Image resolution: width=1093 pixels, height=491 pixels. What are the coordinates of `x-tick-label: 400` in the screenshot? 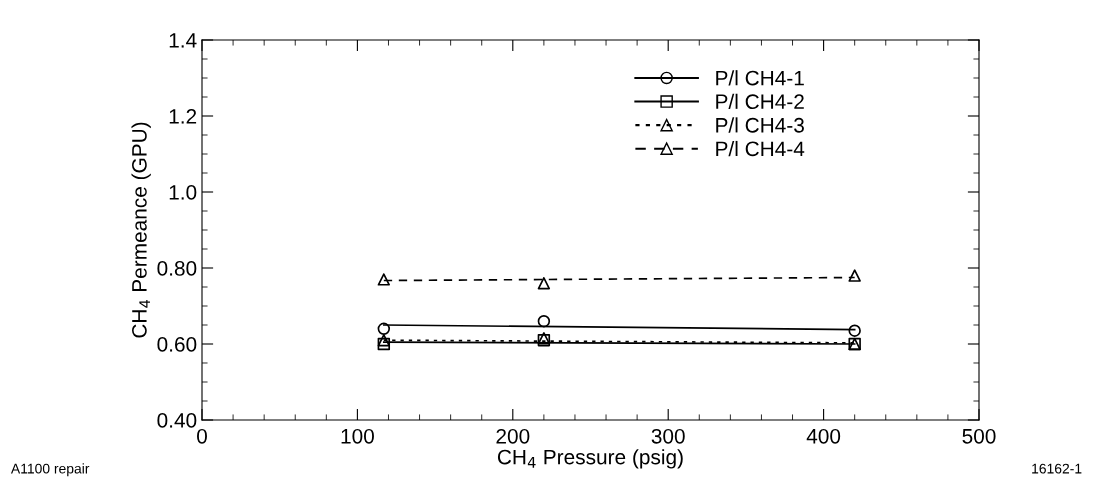 It's located at (823, 436).